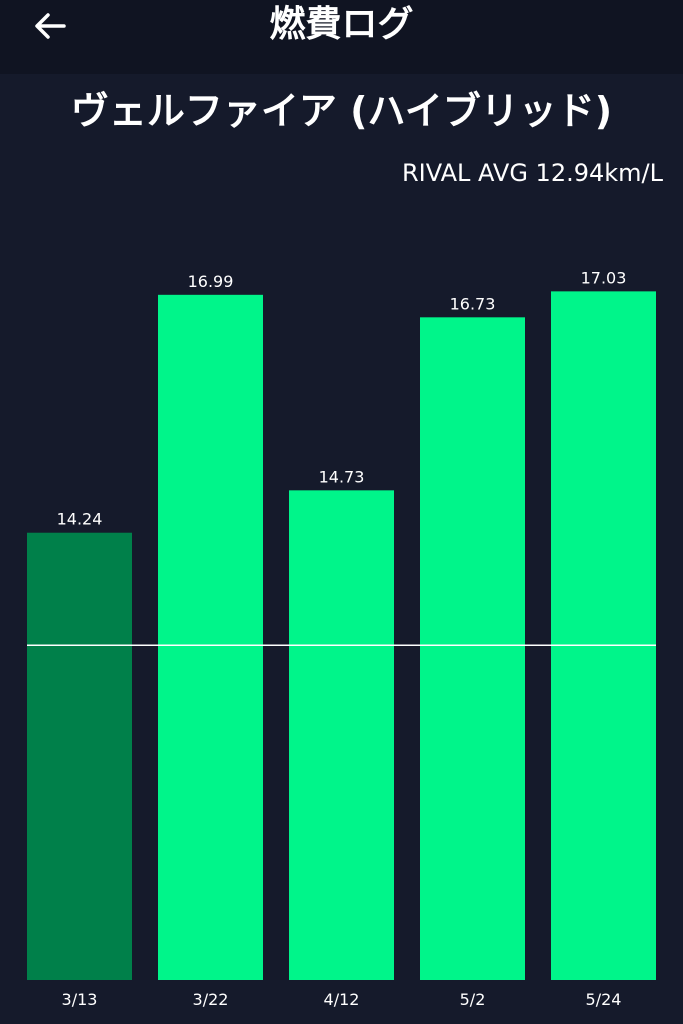 Image resolution: width=683 pixels, height=1024 pixels. What do you see at coordinates (341, 111) in the screenshot?
I see `vehicle-title: ヴェルファイア (ハイブリッド)` at bounding box center [341, 111].